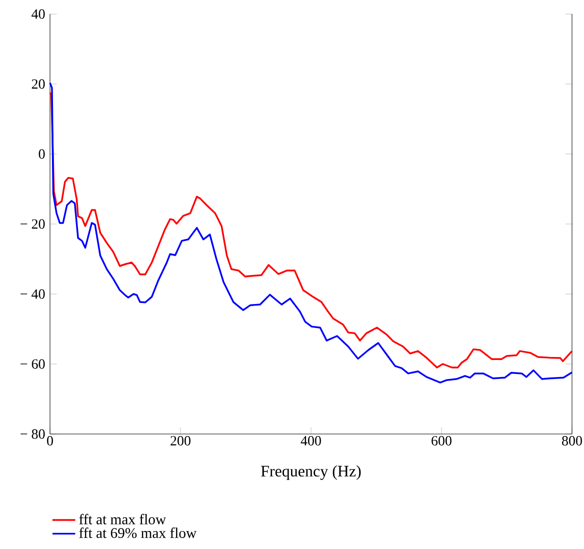 The width and height of the screenshot is (584, 549). Describe the element at coordinates (122, 519) in the screenshot. I see `legend-label: fft at max flow` at that location.